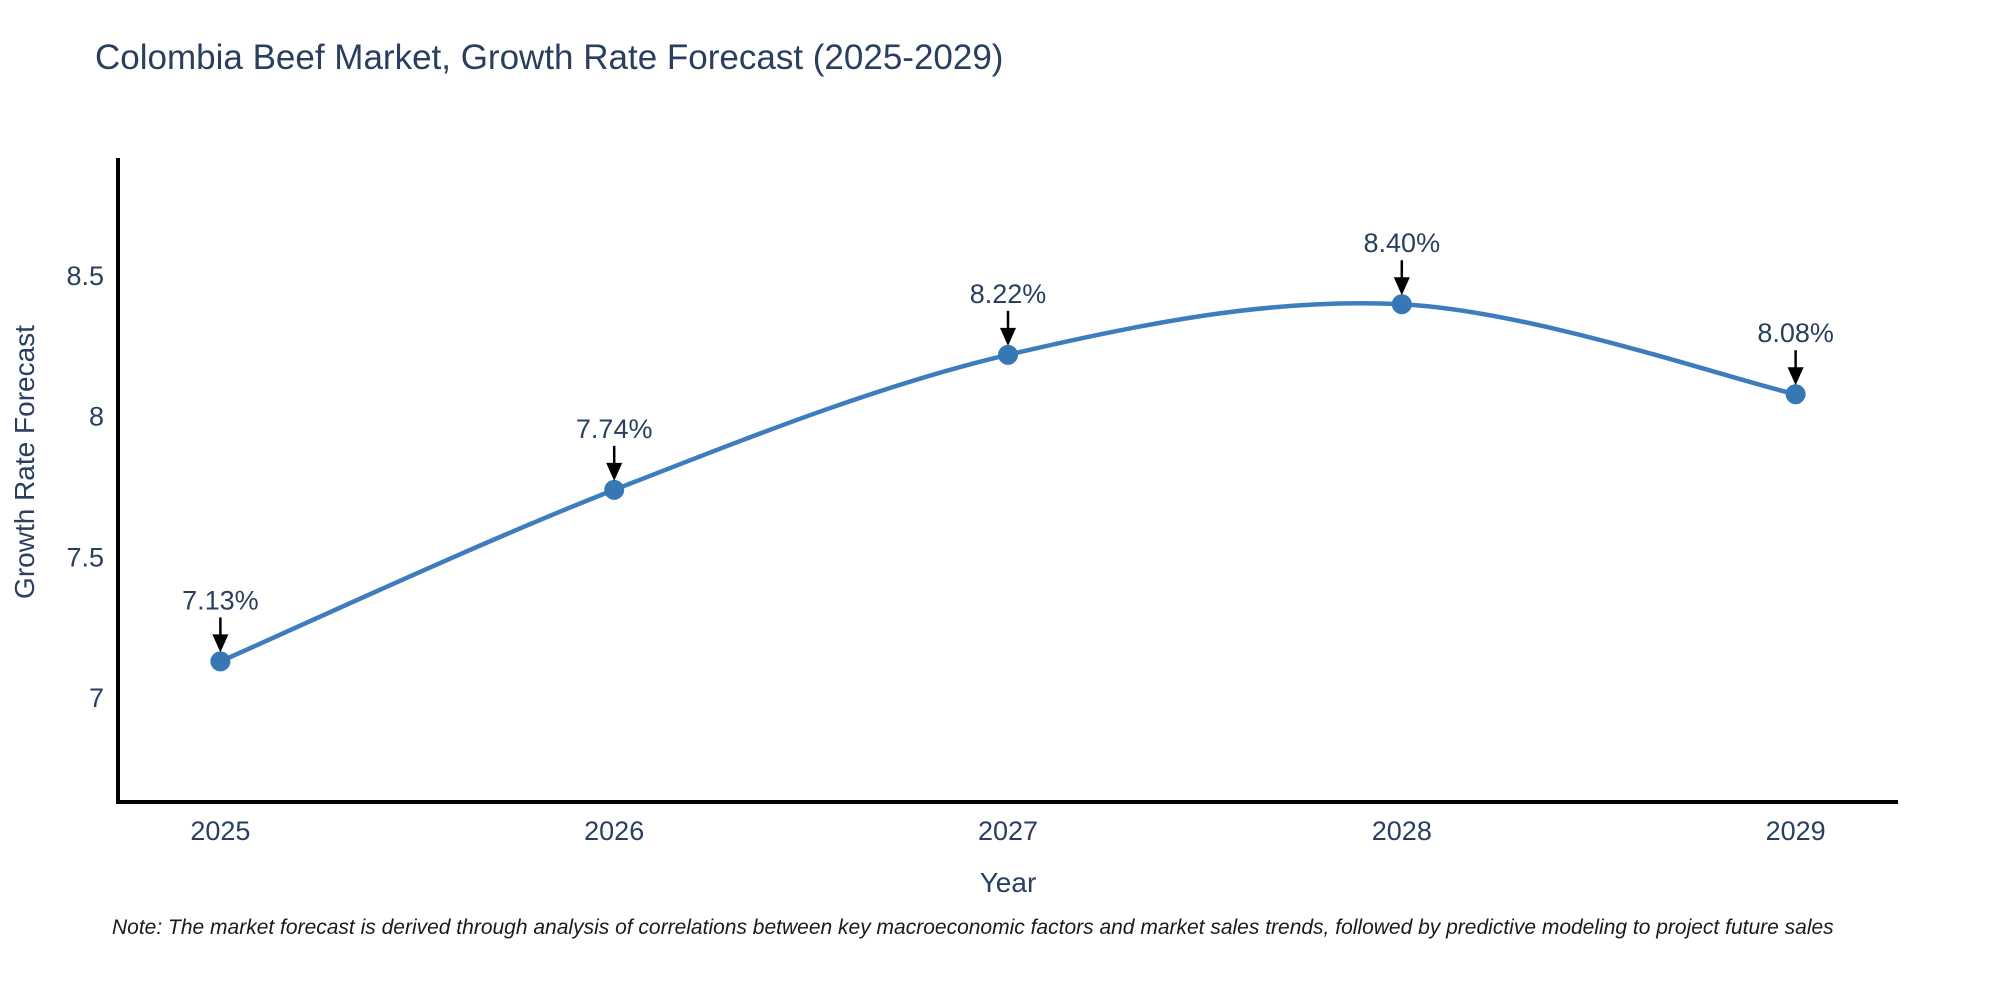 This screenshot has height=1000, width=2000. What do you see at coordinates (1008, 294) in the screenshot?
I see `data-point-value-label: 8.22%` at bounding box center [1008, 294].